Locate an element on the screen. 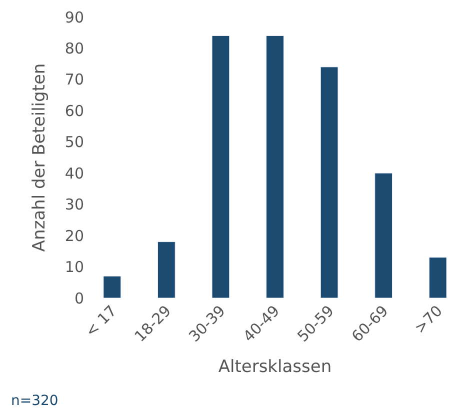 The width and height of the screenshot is (473, 408). y-tick-label: 50 is located at coordinates (74, 142).